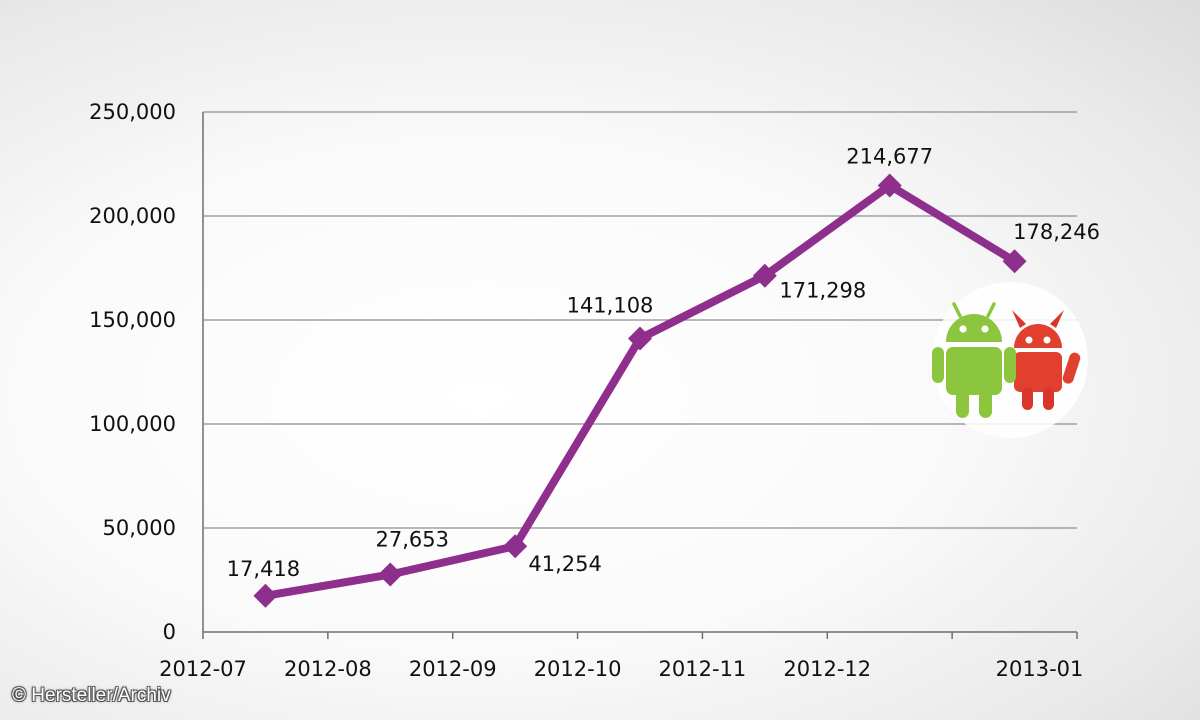 The width and height of the screenshot is (1200, 720). Describe the element at coordinates (412, 539) in the screenshot. I see `data-label: 27,653` at that location.